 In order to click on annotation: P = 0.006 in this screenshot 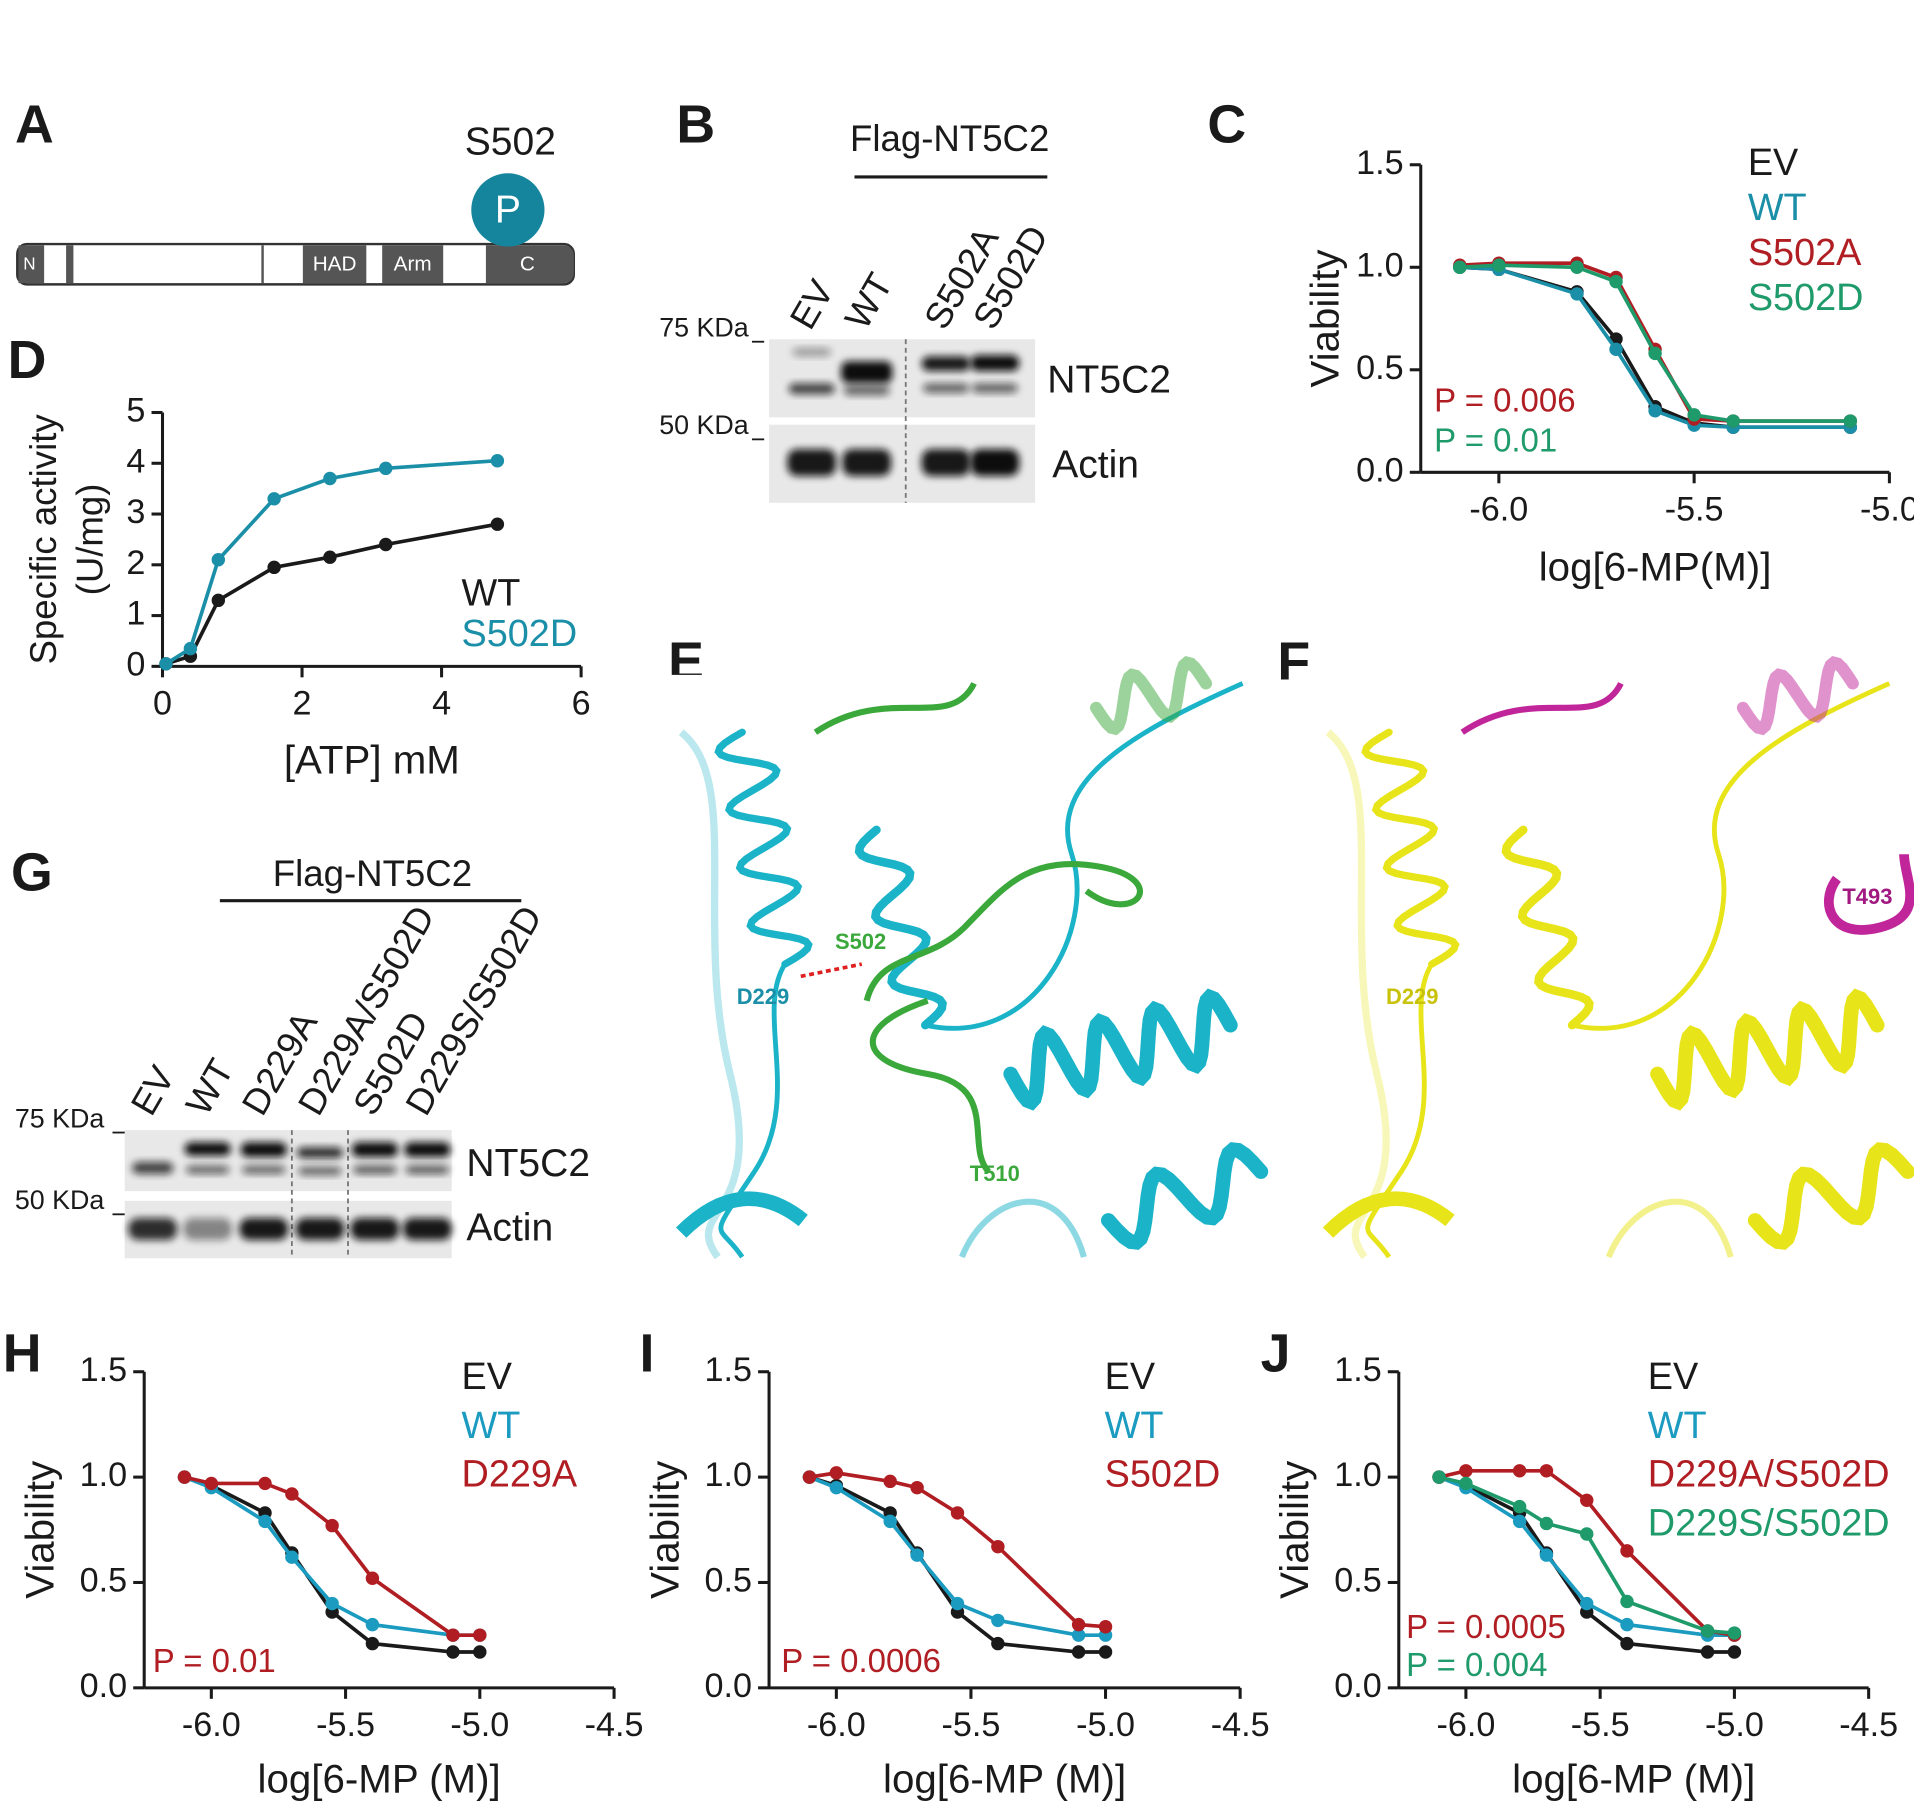, I will do `click(1504, 399)`.